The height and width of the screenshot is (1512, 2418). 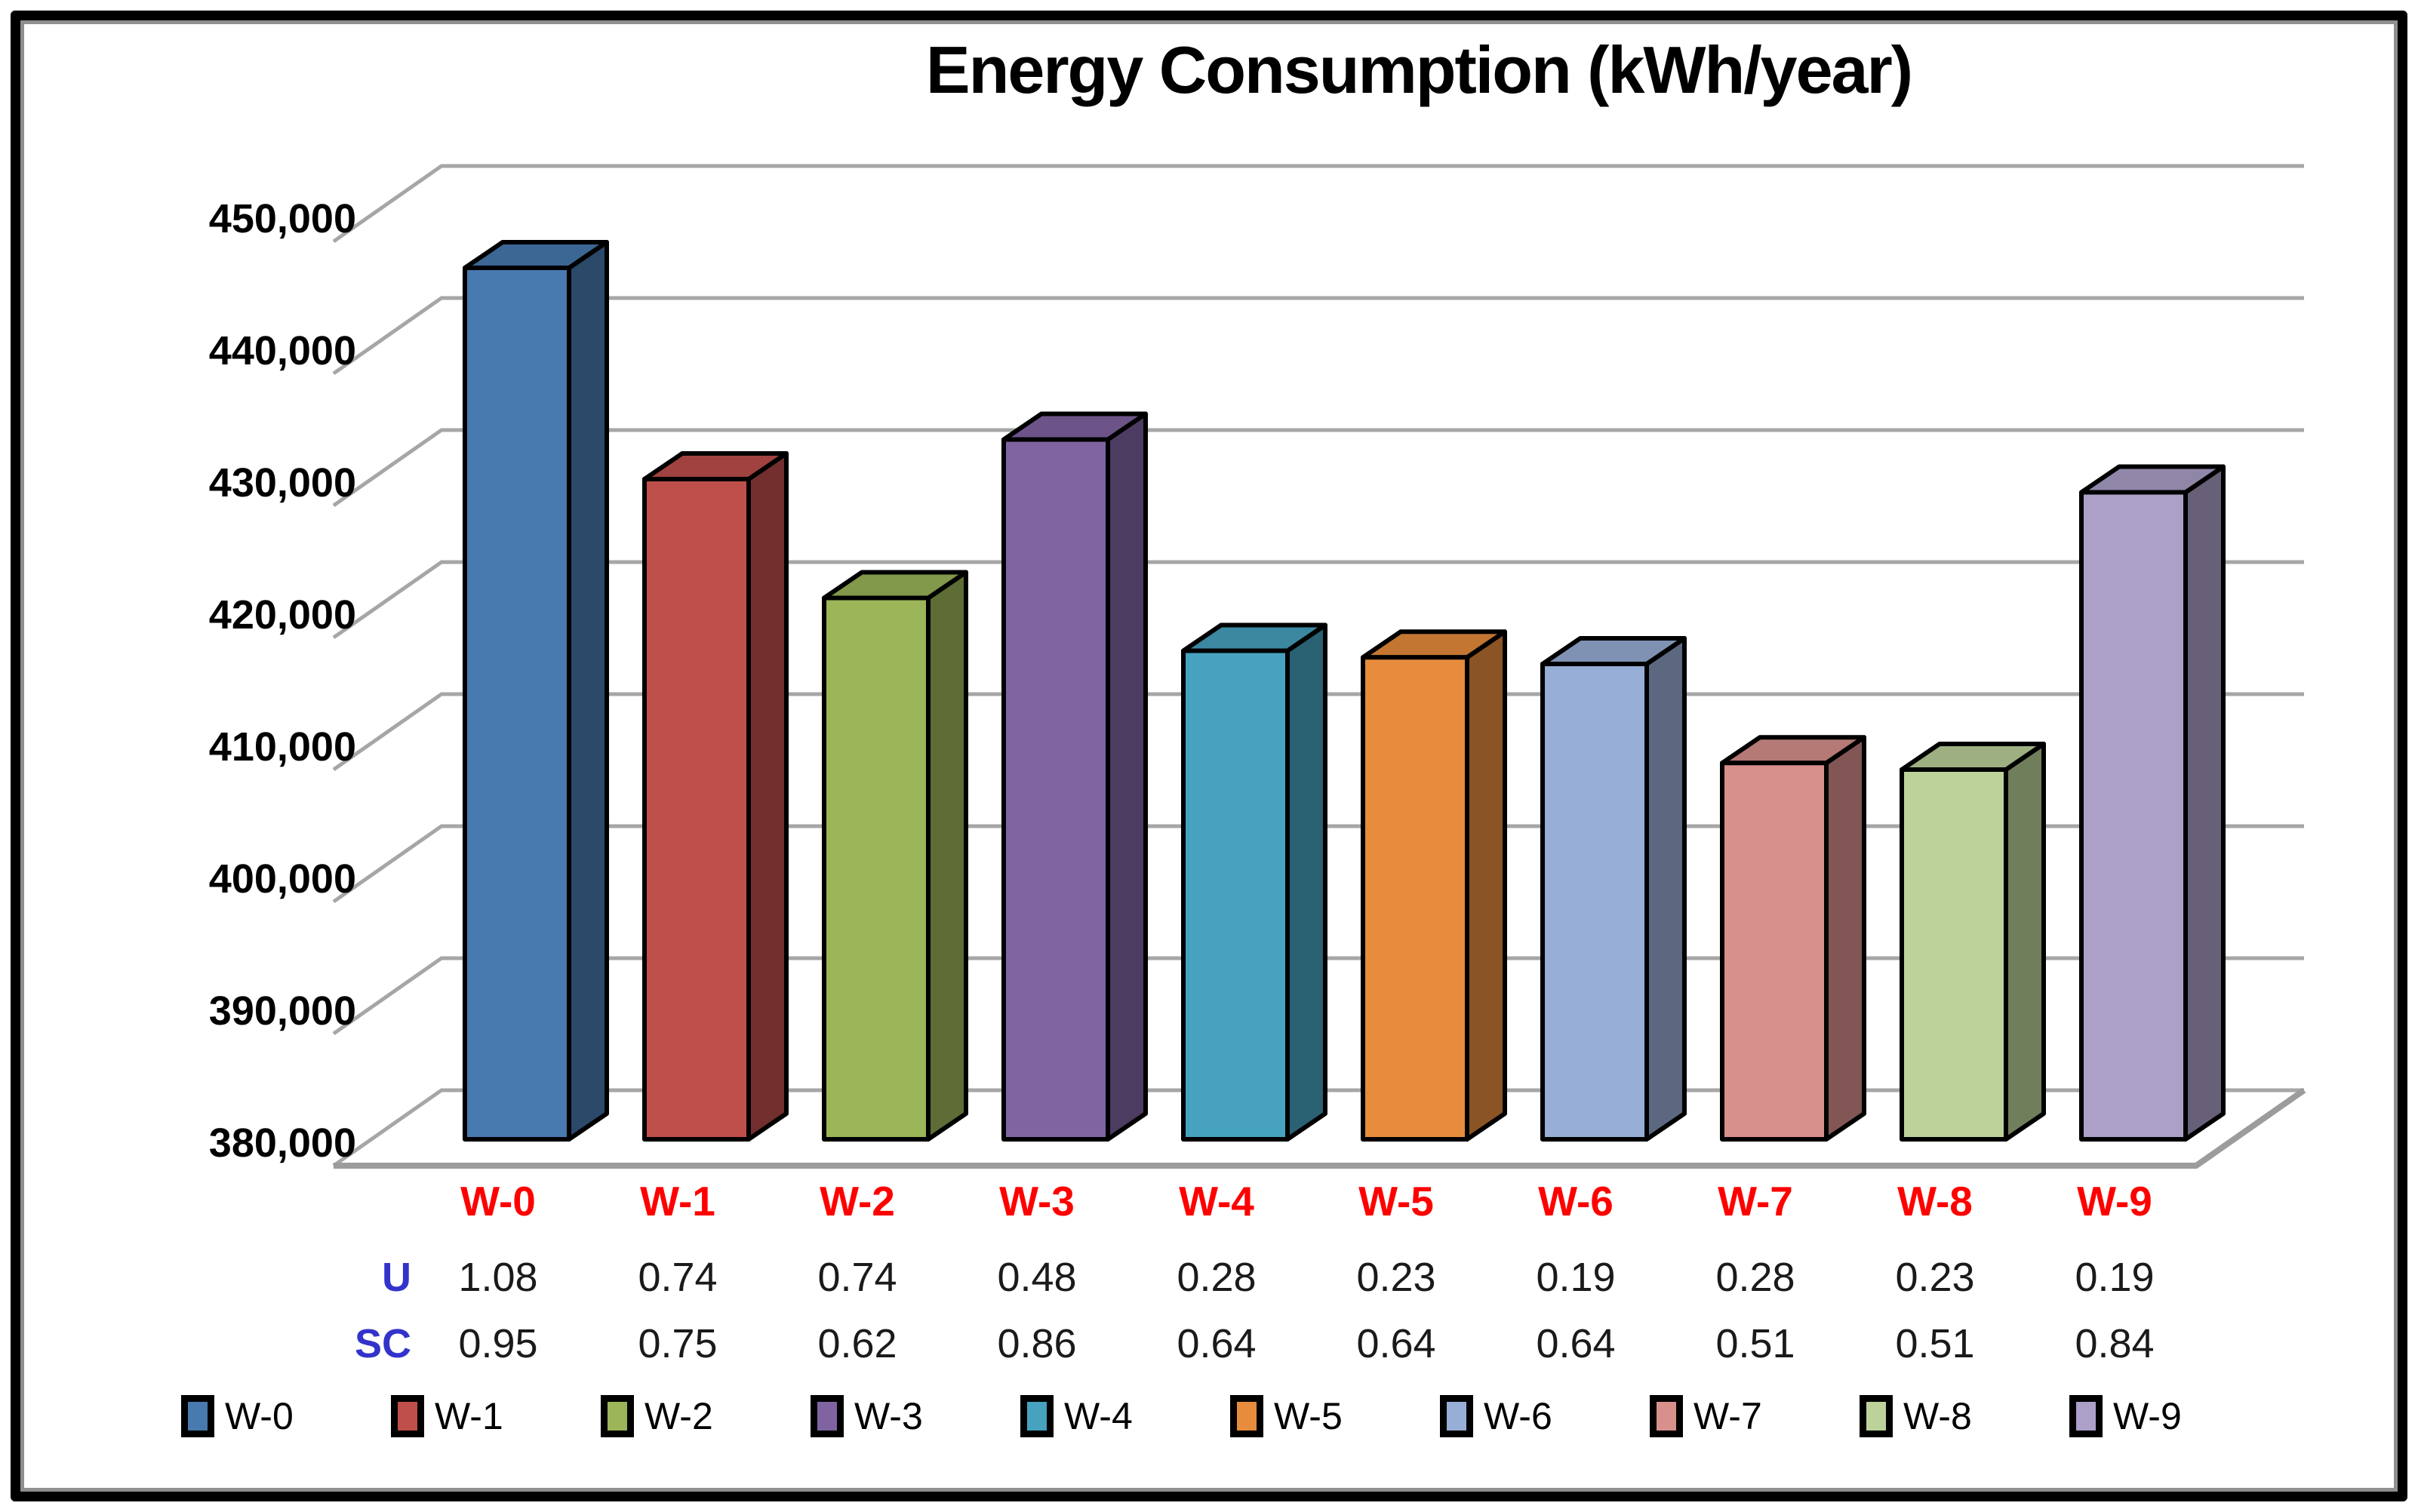 What do you see at coordinates (1518, 1416) in the screenshot?
I see `legend-label: W-6` at bounding box center [1518, 1416].